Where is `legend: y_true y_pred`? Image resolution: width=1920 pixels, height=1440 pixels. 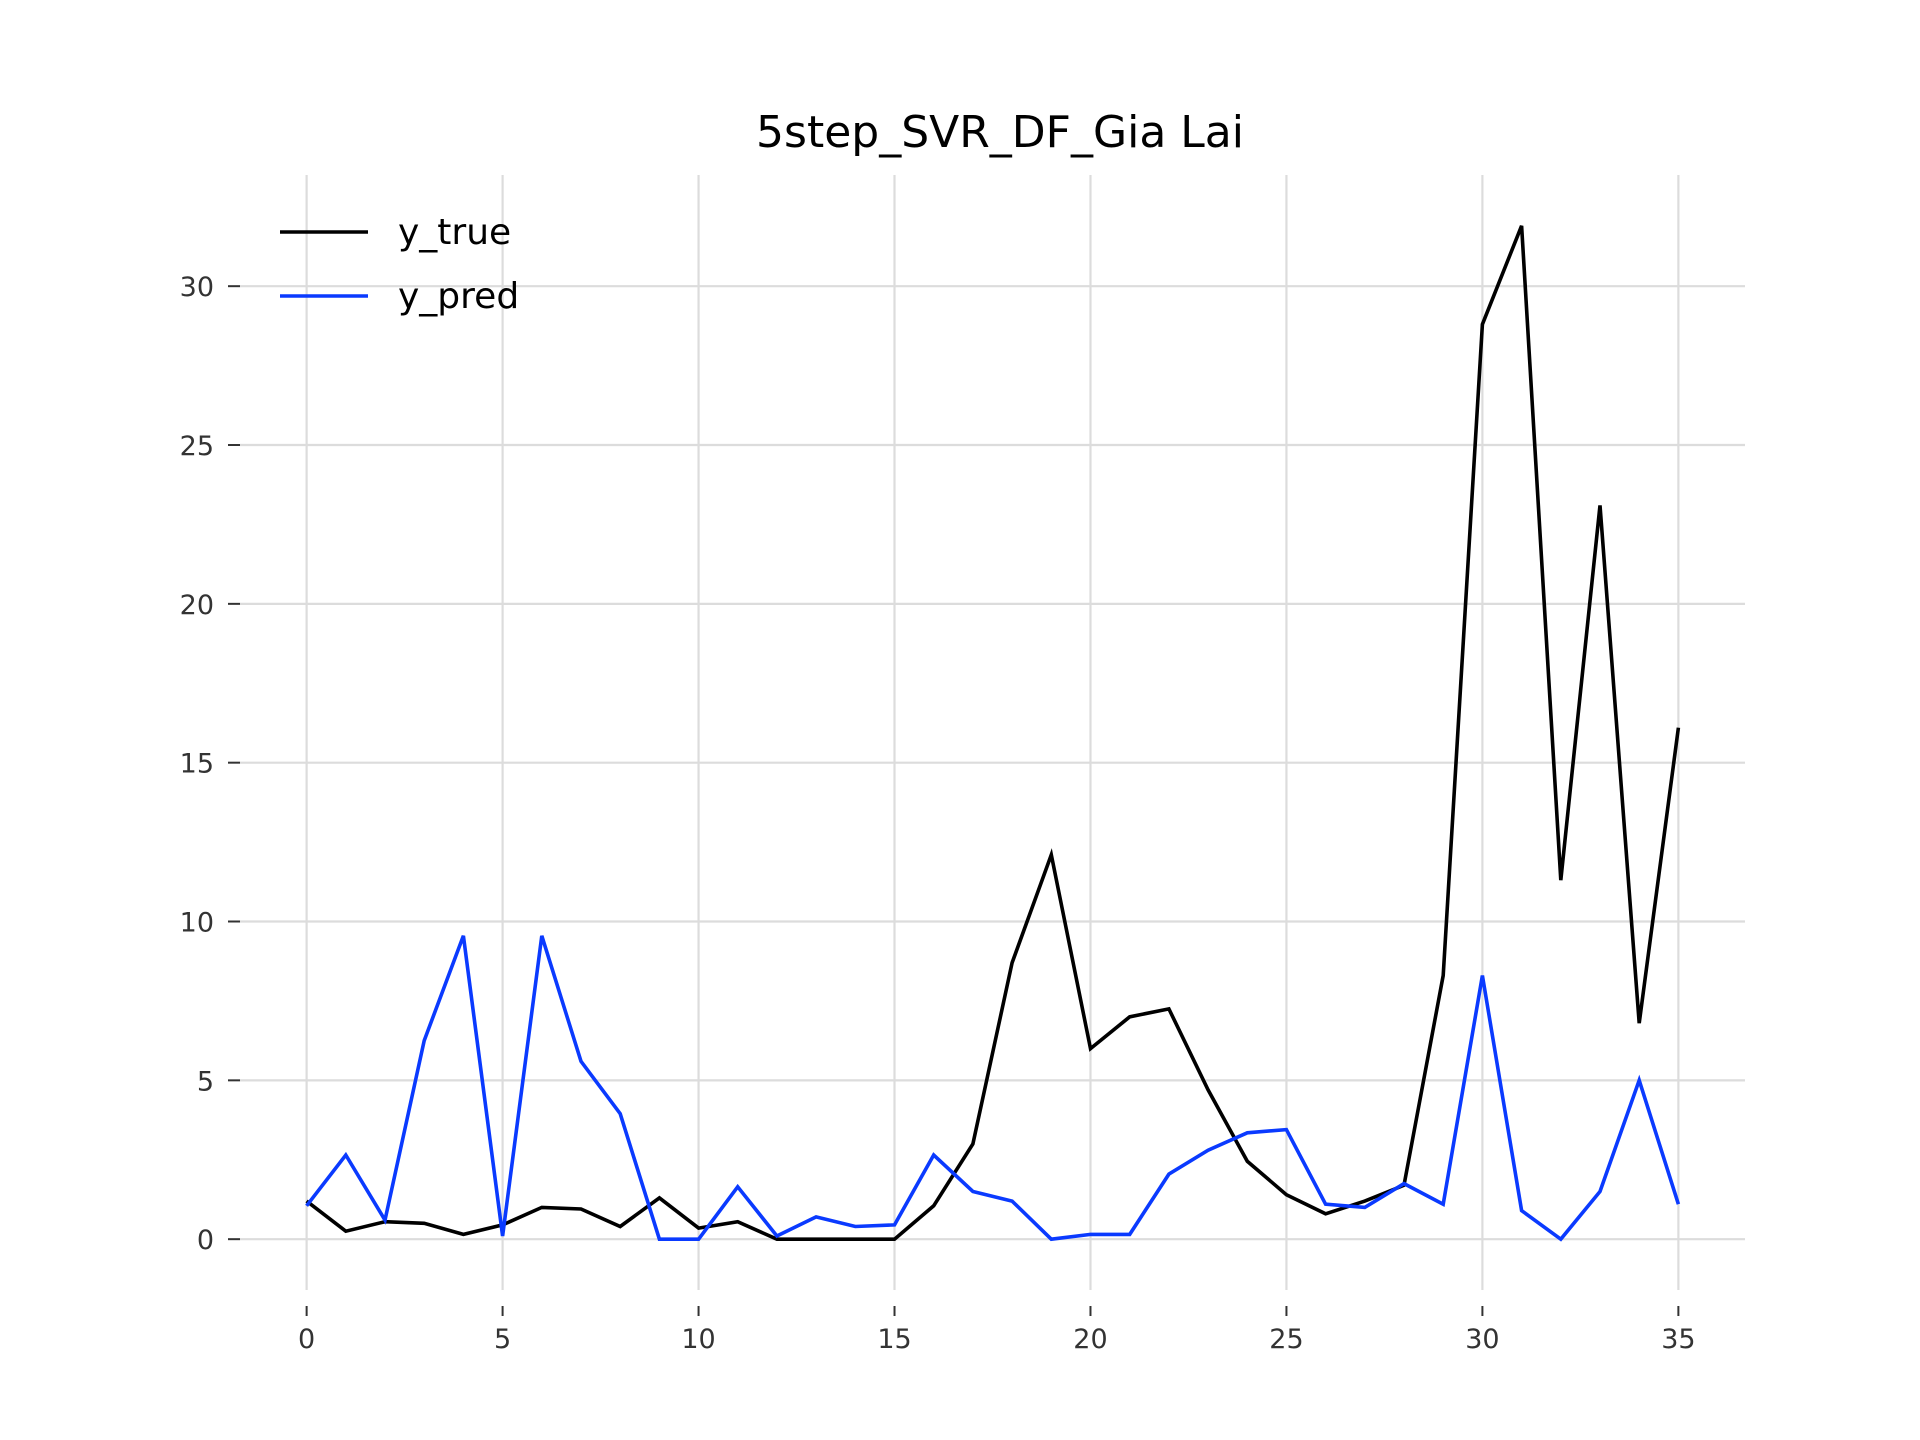
legend: y_true y_pred is located at coordinates (399, 264).